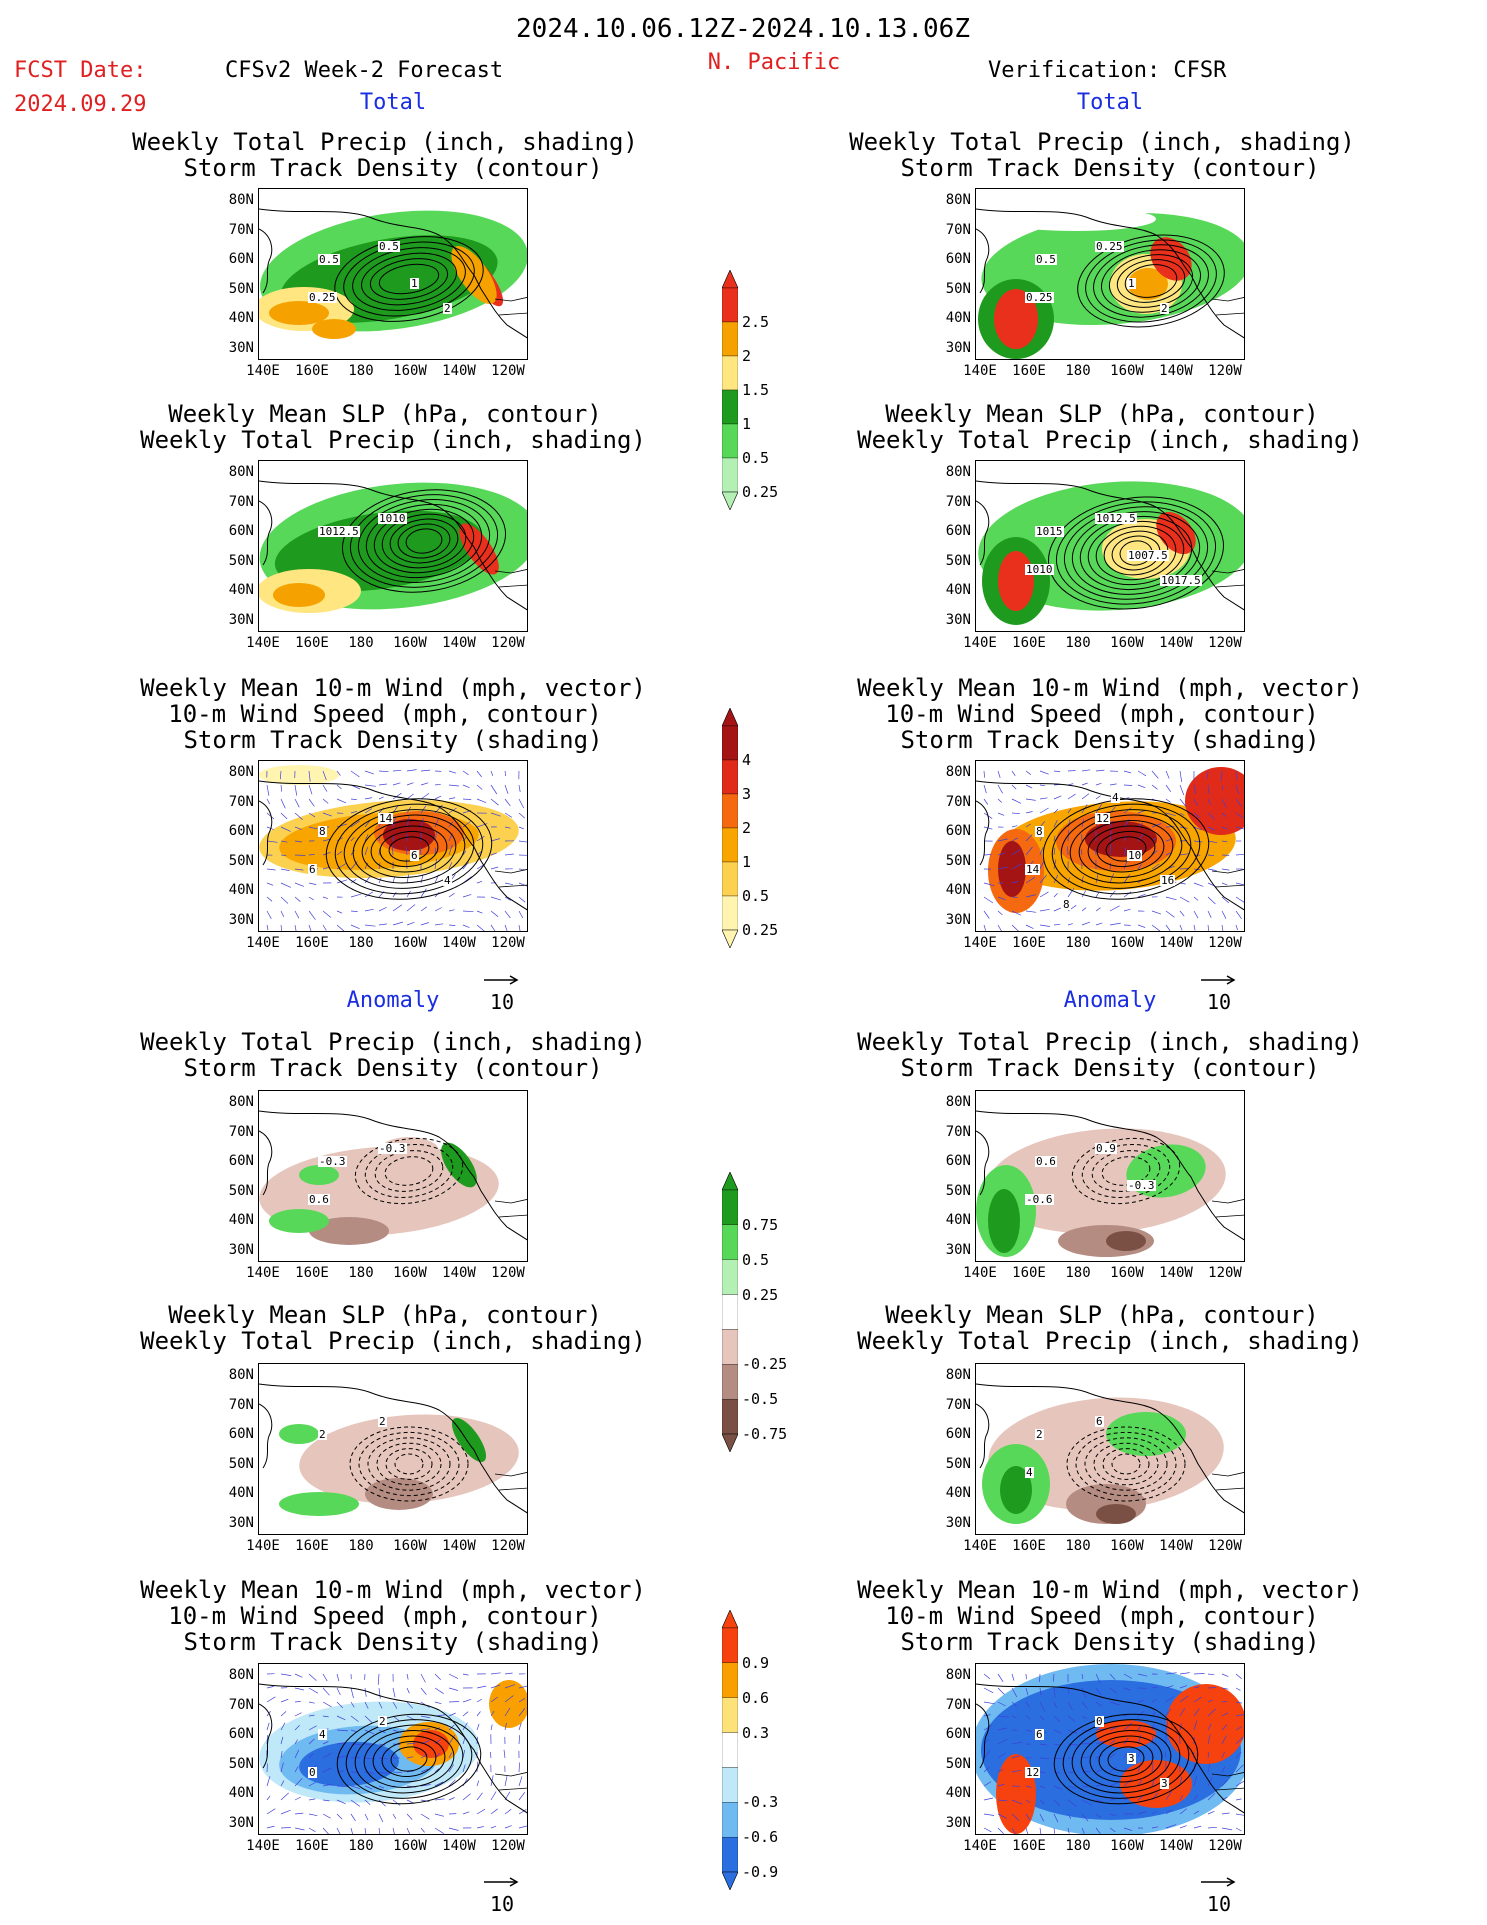 The width and height of the screenshot is (1487, 1925). What do you see at coordinates (983, 1436) in the screenshot?
I see `coastline` at bounding box center [983, 1436].